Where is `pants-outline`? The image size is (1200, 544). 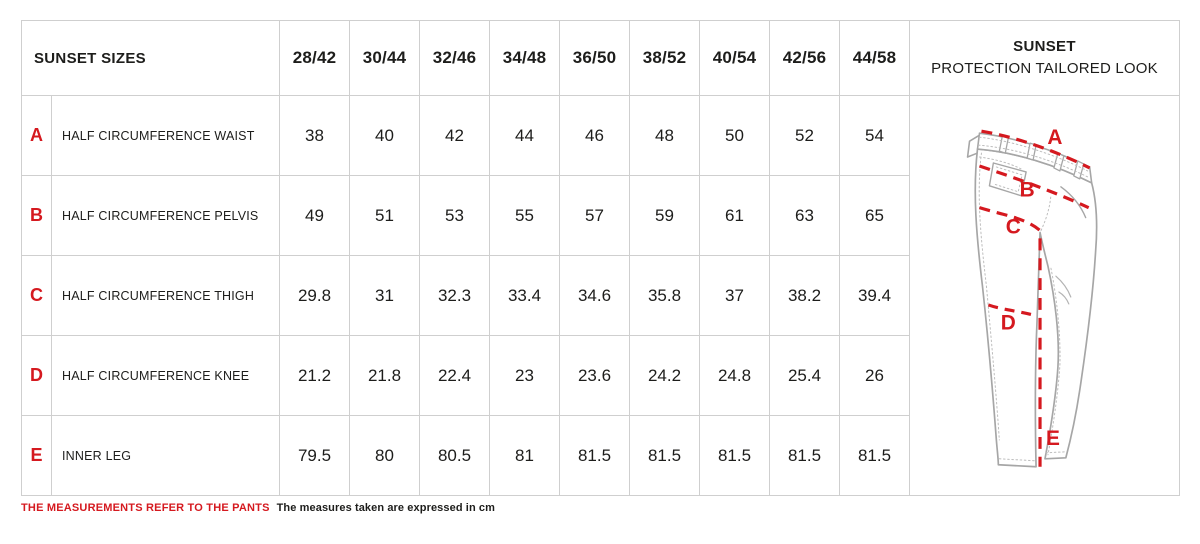 pants-outline is located at coordinates (1036, 307).